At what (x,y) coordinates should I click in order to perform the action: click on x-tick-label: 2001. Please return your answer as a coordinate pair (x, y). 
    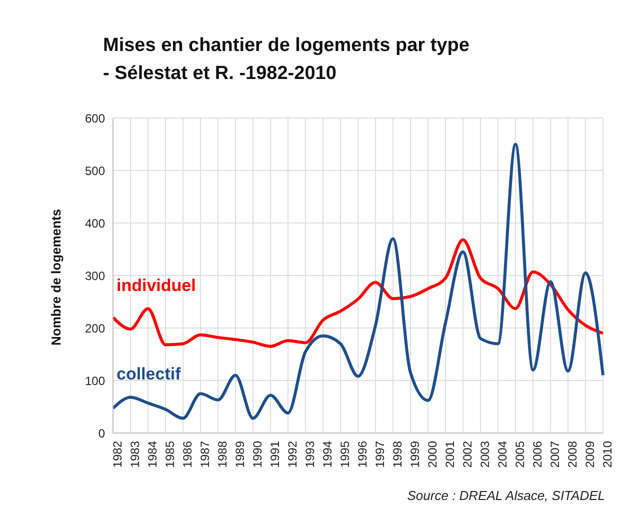
    Looking at the image, I should click on (450, 454).